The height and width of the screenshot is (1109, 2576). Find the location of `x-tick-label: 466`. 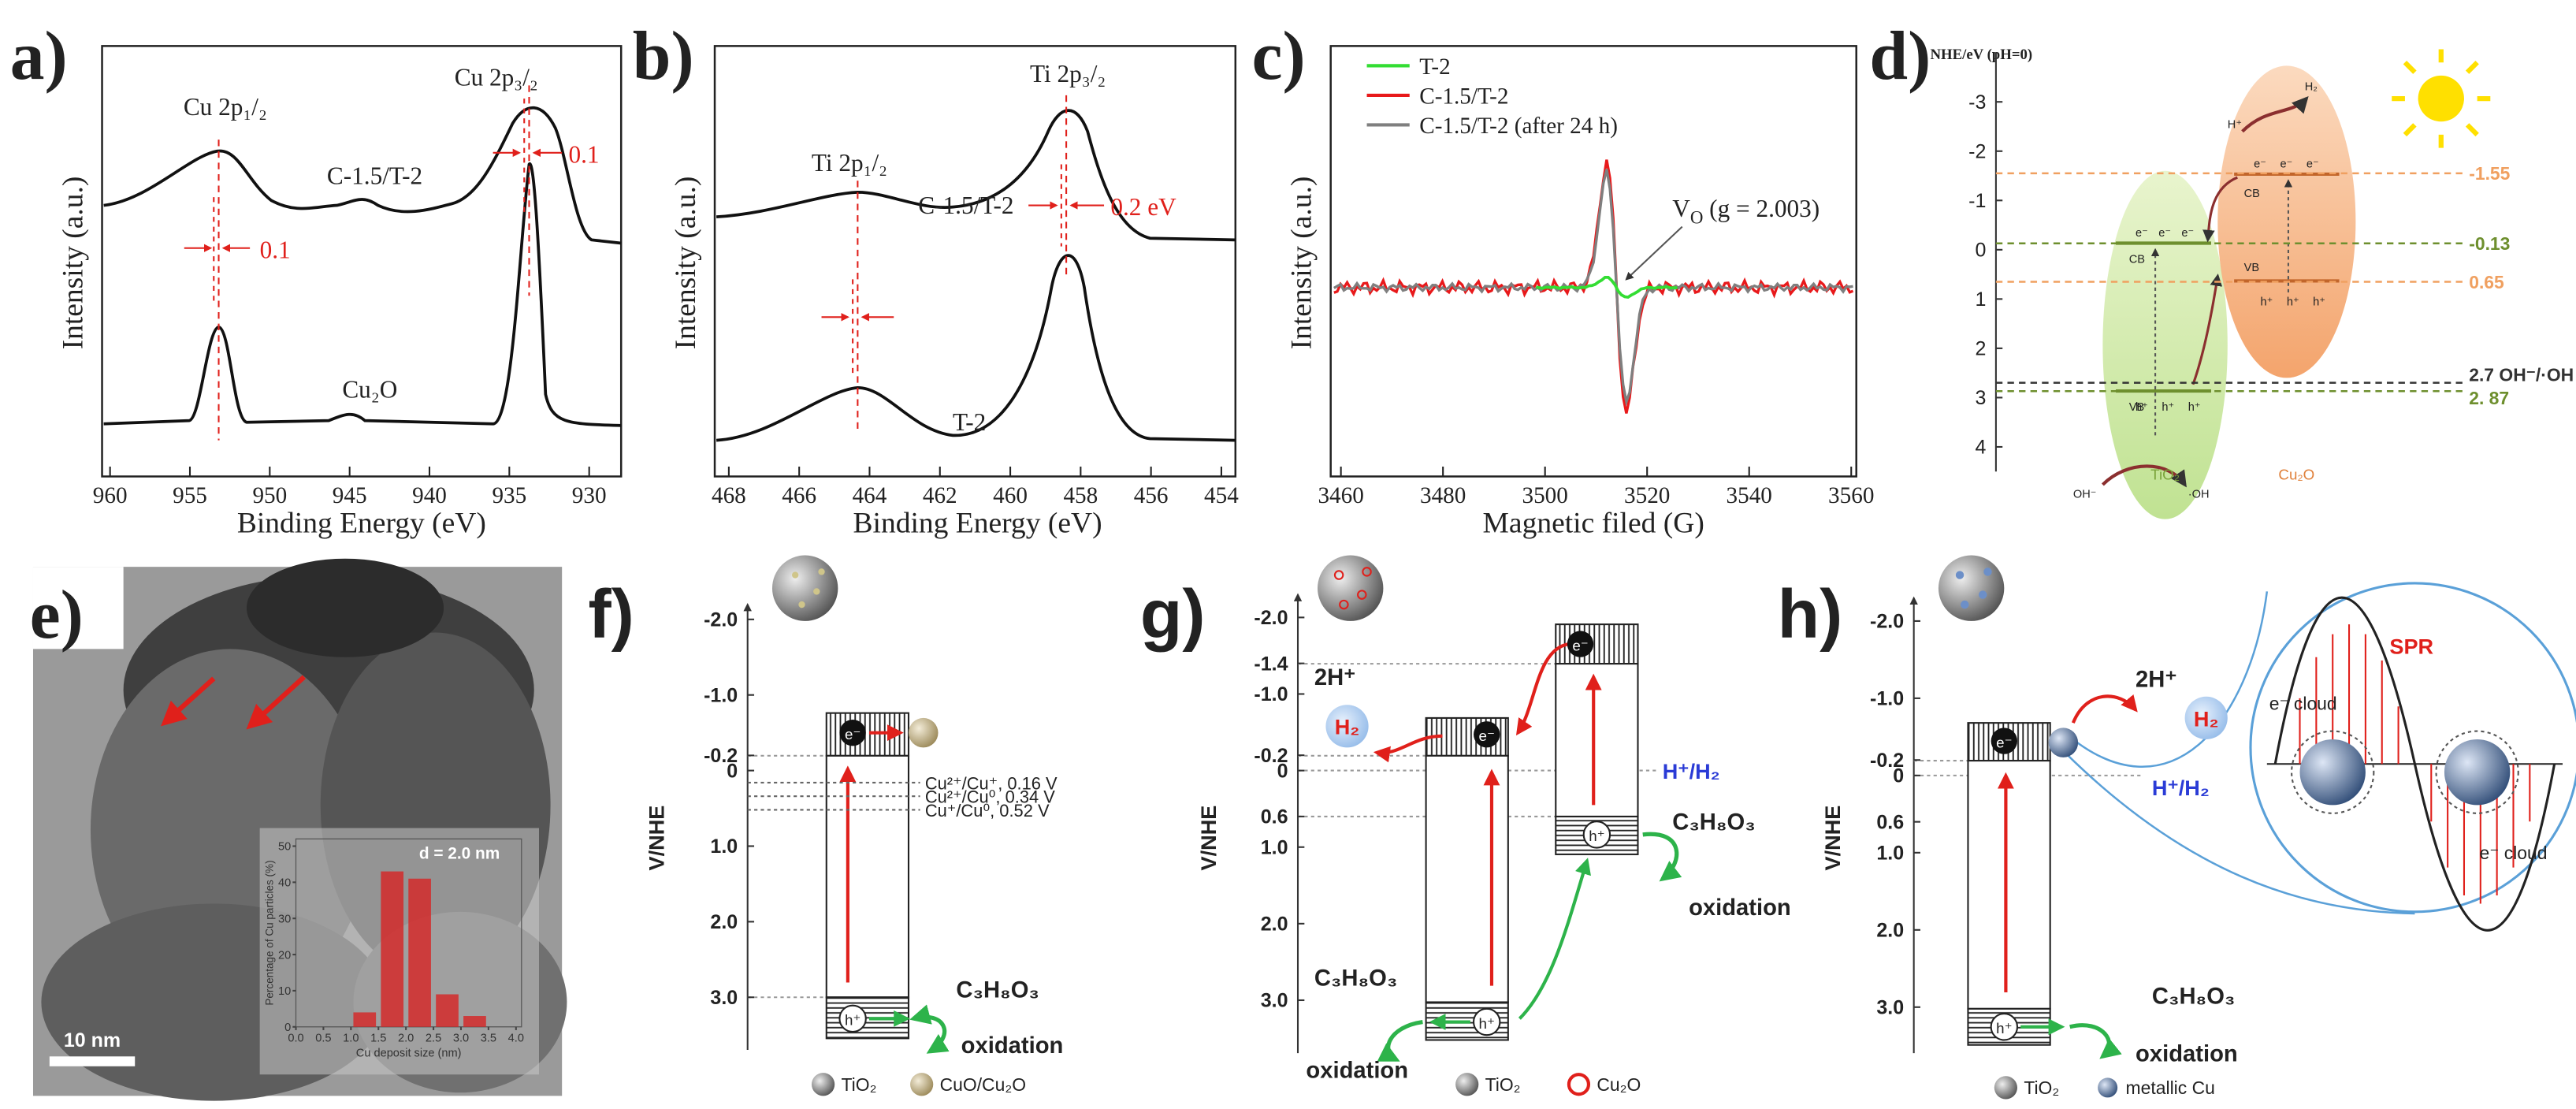

x-tick-label: 466 is located at coordinates (799, 495).